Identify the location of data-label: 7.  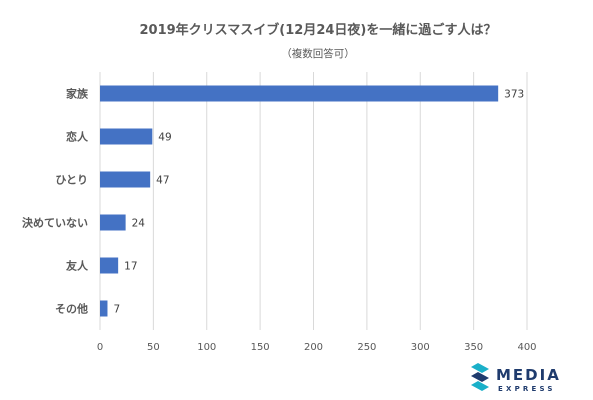
(116, 310).